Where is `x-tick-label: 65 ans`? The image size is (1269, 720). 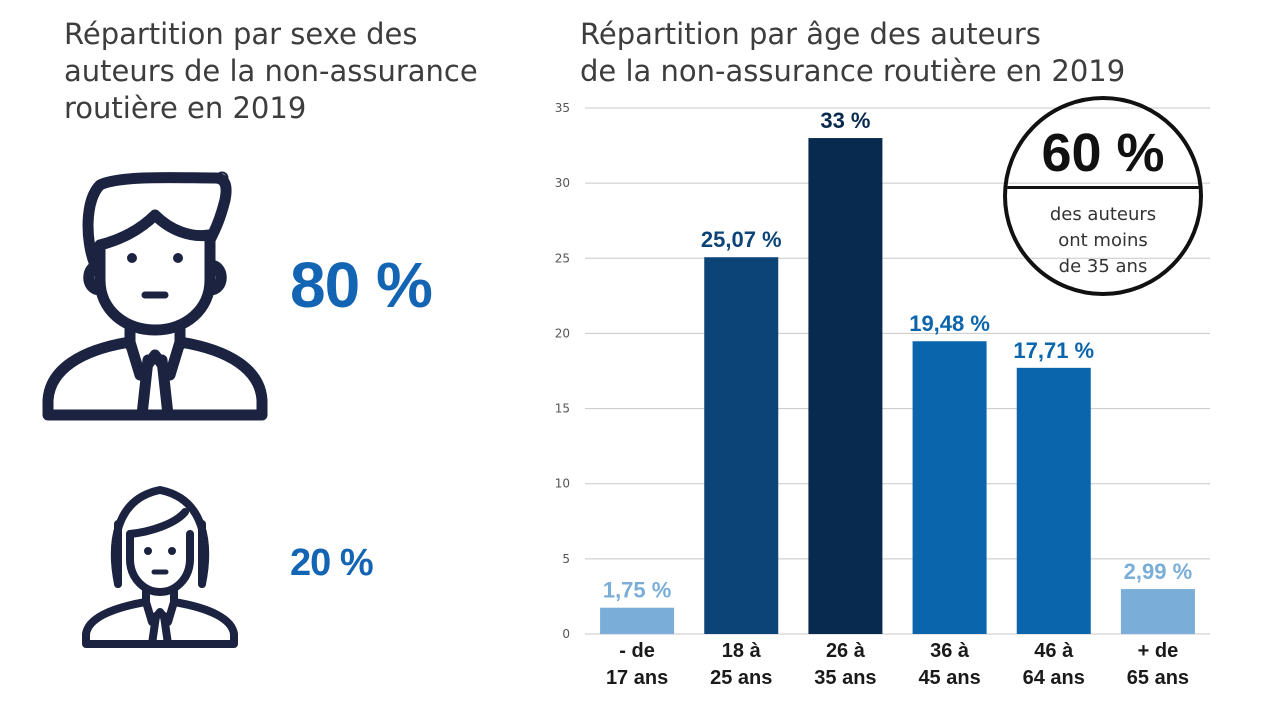 x-tick-label: 65 ans is located at coordinates (1158, 678).